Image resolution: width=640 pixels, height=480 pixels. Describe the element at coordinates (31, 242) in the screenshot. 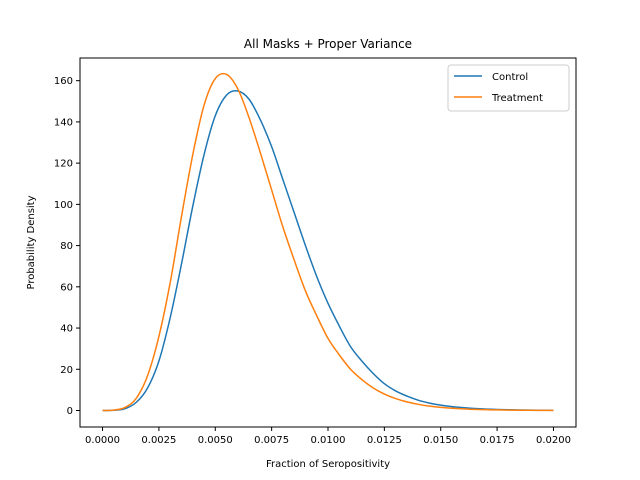

I see `y-axis-label: Probability Density` at that location.